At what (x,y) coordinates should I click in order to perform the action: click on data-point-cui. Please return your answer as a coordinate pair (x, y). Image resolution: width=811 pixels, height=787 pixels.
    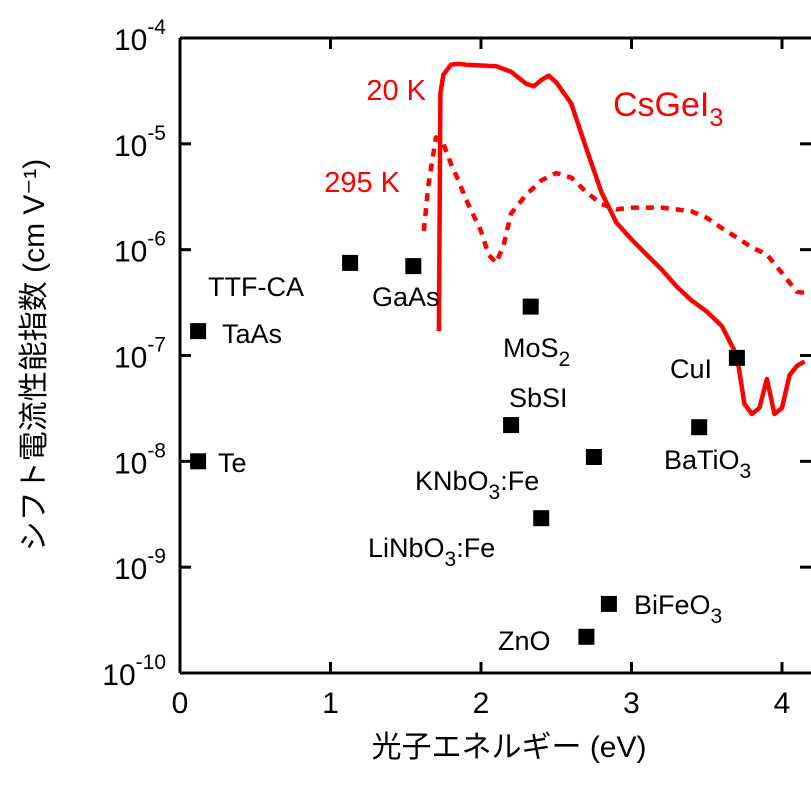
    Looking at the image, I should click on (736, 357).